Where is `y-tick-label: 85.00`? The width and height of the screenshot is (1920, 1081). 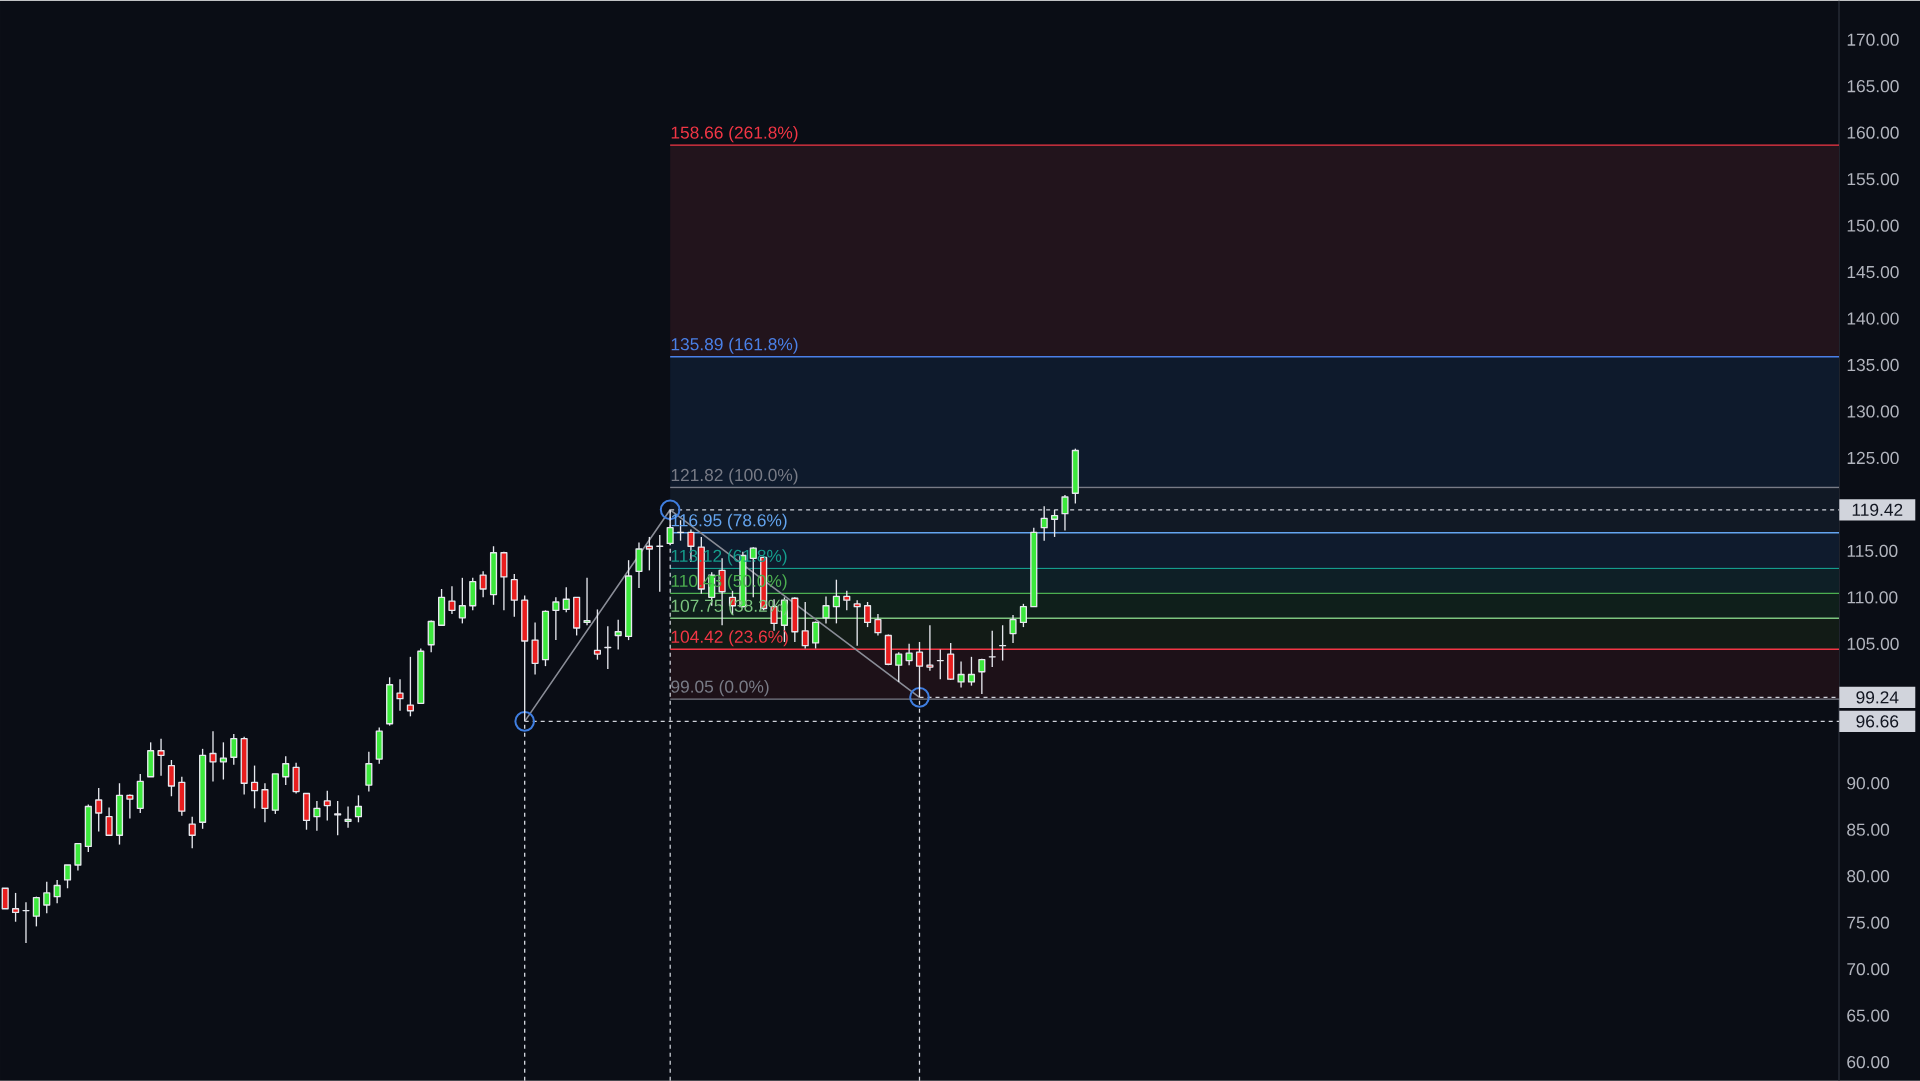 y-tick-label: 85.00 is located at coordinates (1868, 829).